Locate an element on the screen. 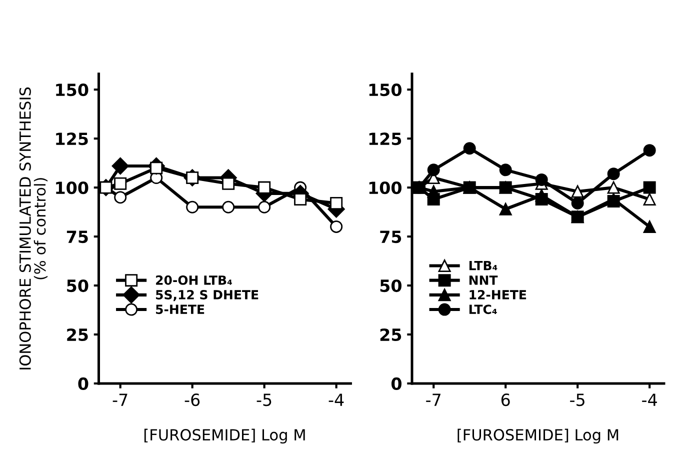 The height and width of the screenshot is (462, 681). y-axis-title: IONOPHORE STIMULATED SYNTHESIS (% of control) is located at coordinates (33, 228).